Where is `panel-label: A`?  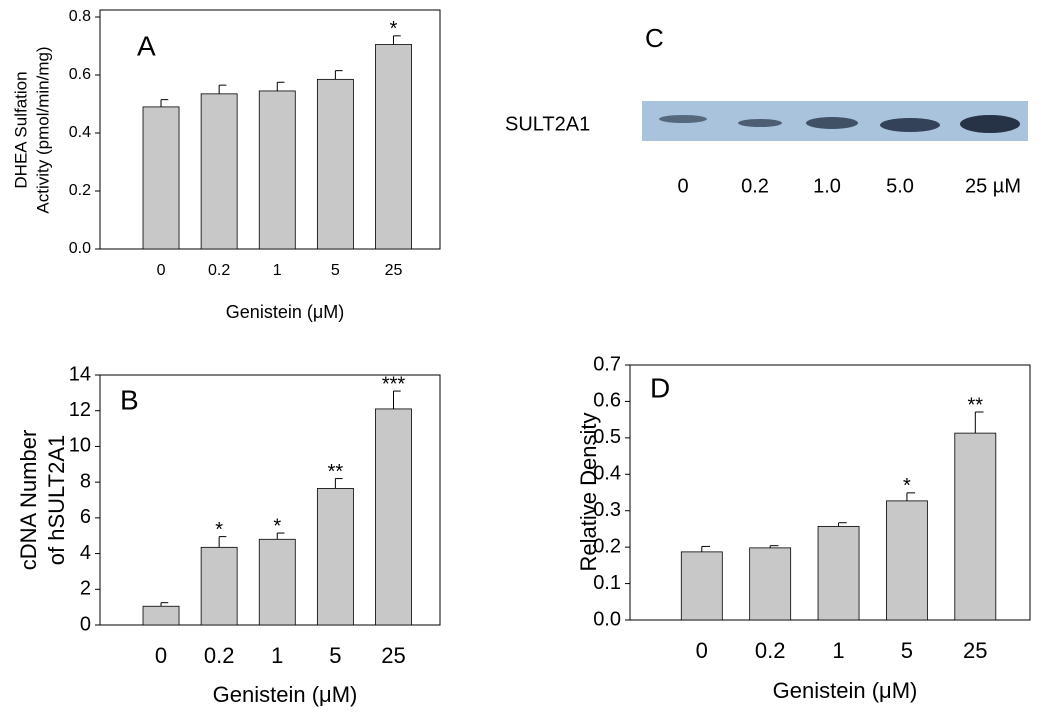 panel-label: A is located at coordinates (146, 45).